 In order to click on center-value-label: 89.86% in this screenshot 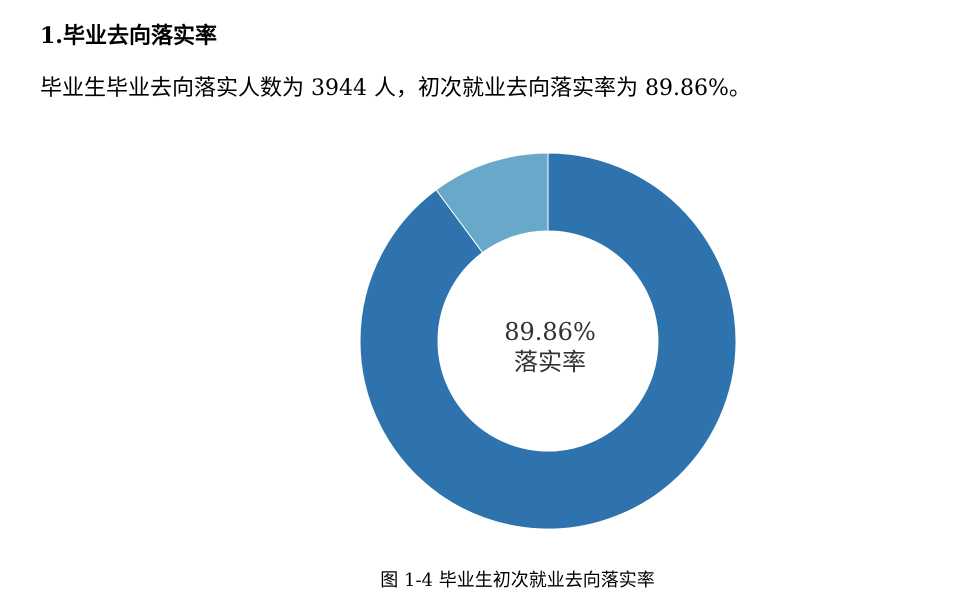, I will do `click(550, 332)`.